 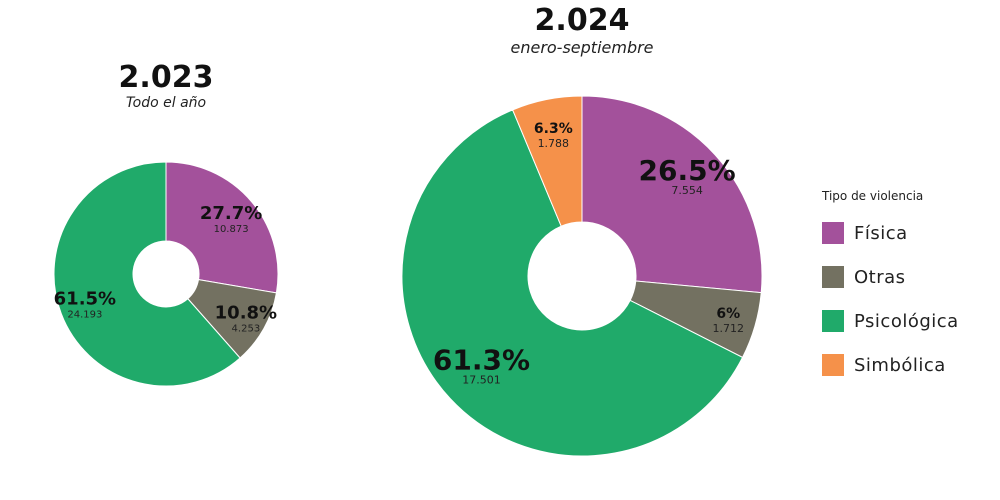 I want to click on legend-title: Tipo de violencia, so click(x=873, y=196).